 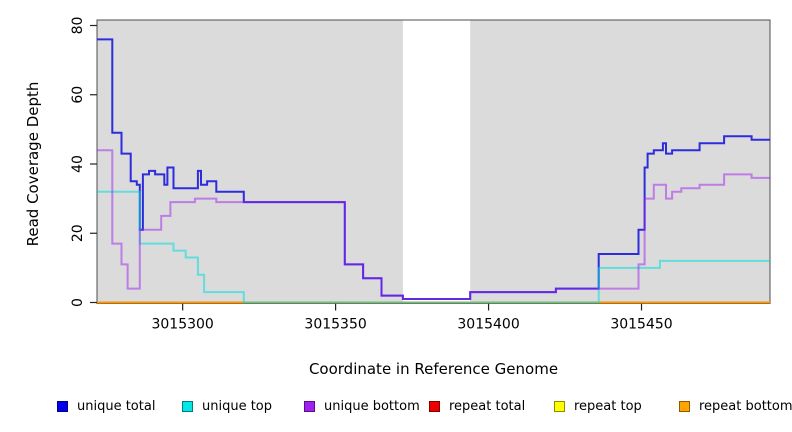 I want to click on x-tick-label: 3015400, so click(x=488, y=325).